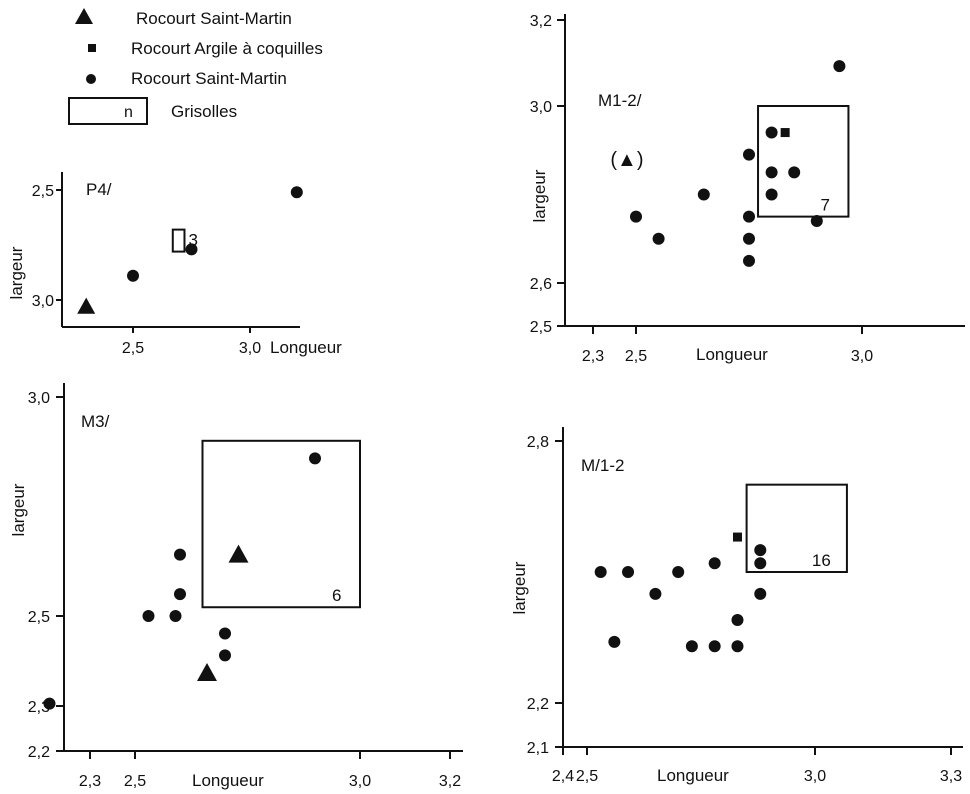  Describe the element at coordinates (563, 776) in the screenshot. I see `x-tick-label: 2,4` at that location.